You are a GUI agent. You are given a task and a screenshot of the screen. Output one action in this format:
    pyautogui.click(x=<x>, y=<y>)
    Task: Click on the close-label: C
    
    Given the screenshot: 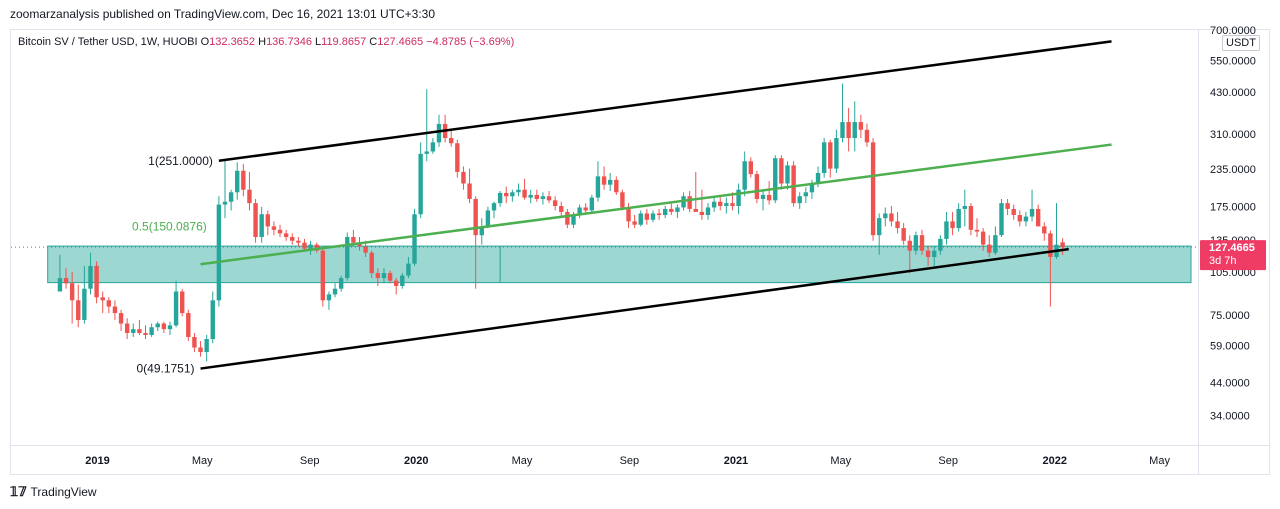 What is the action you would take?
    pyautogui.click(x=373, y=42)
    